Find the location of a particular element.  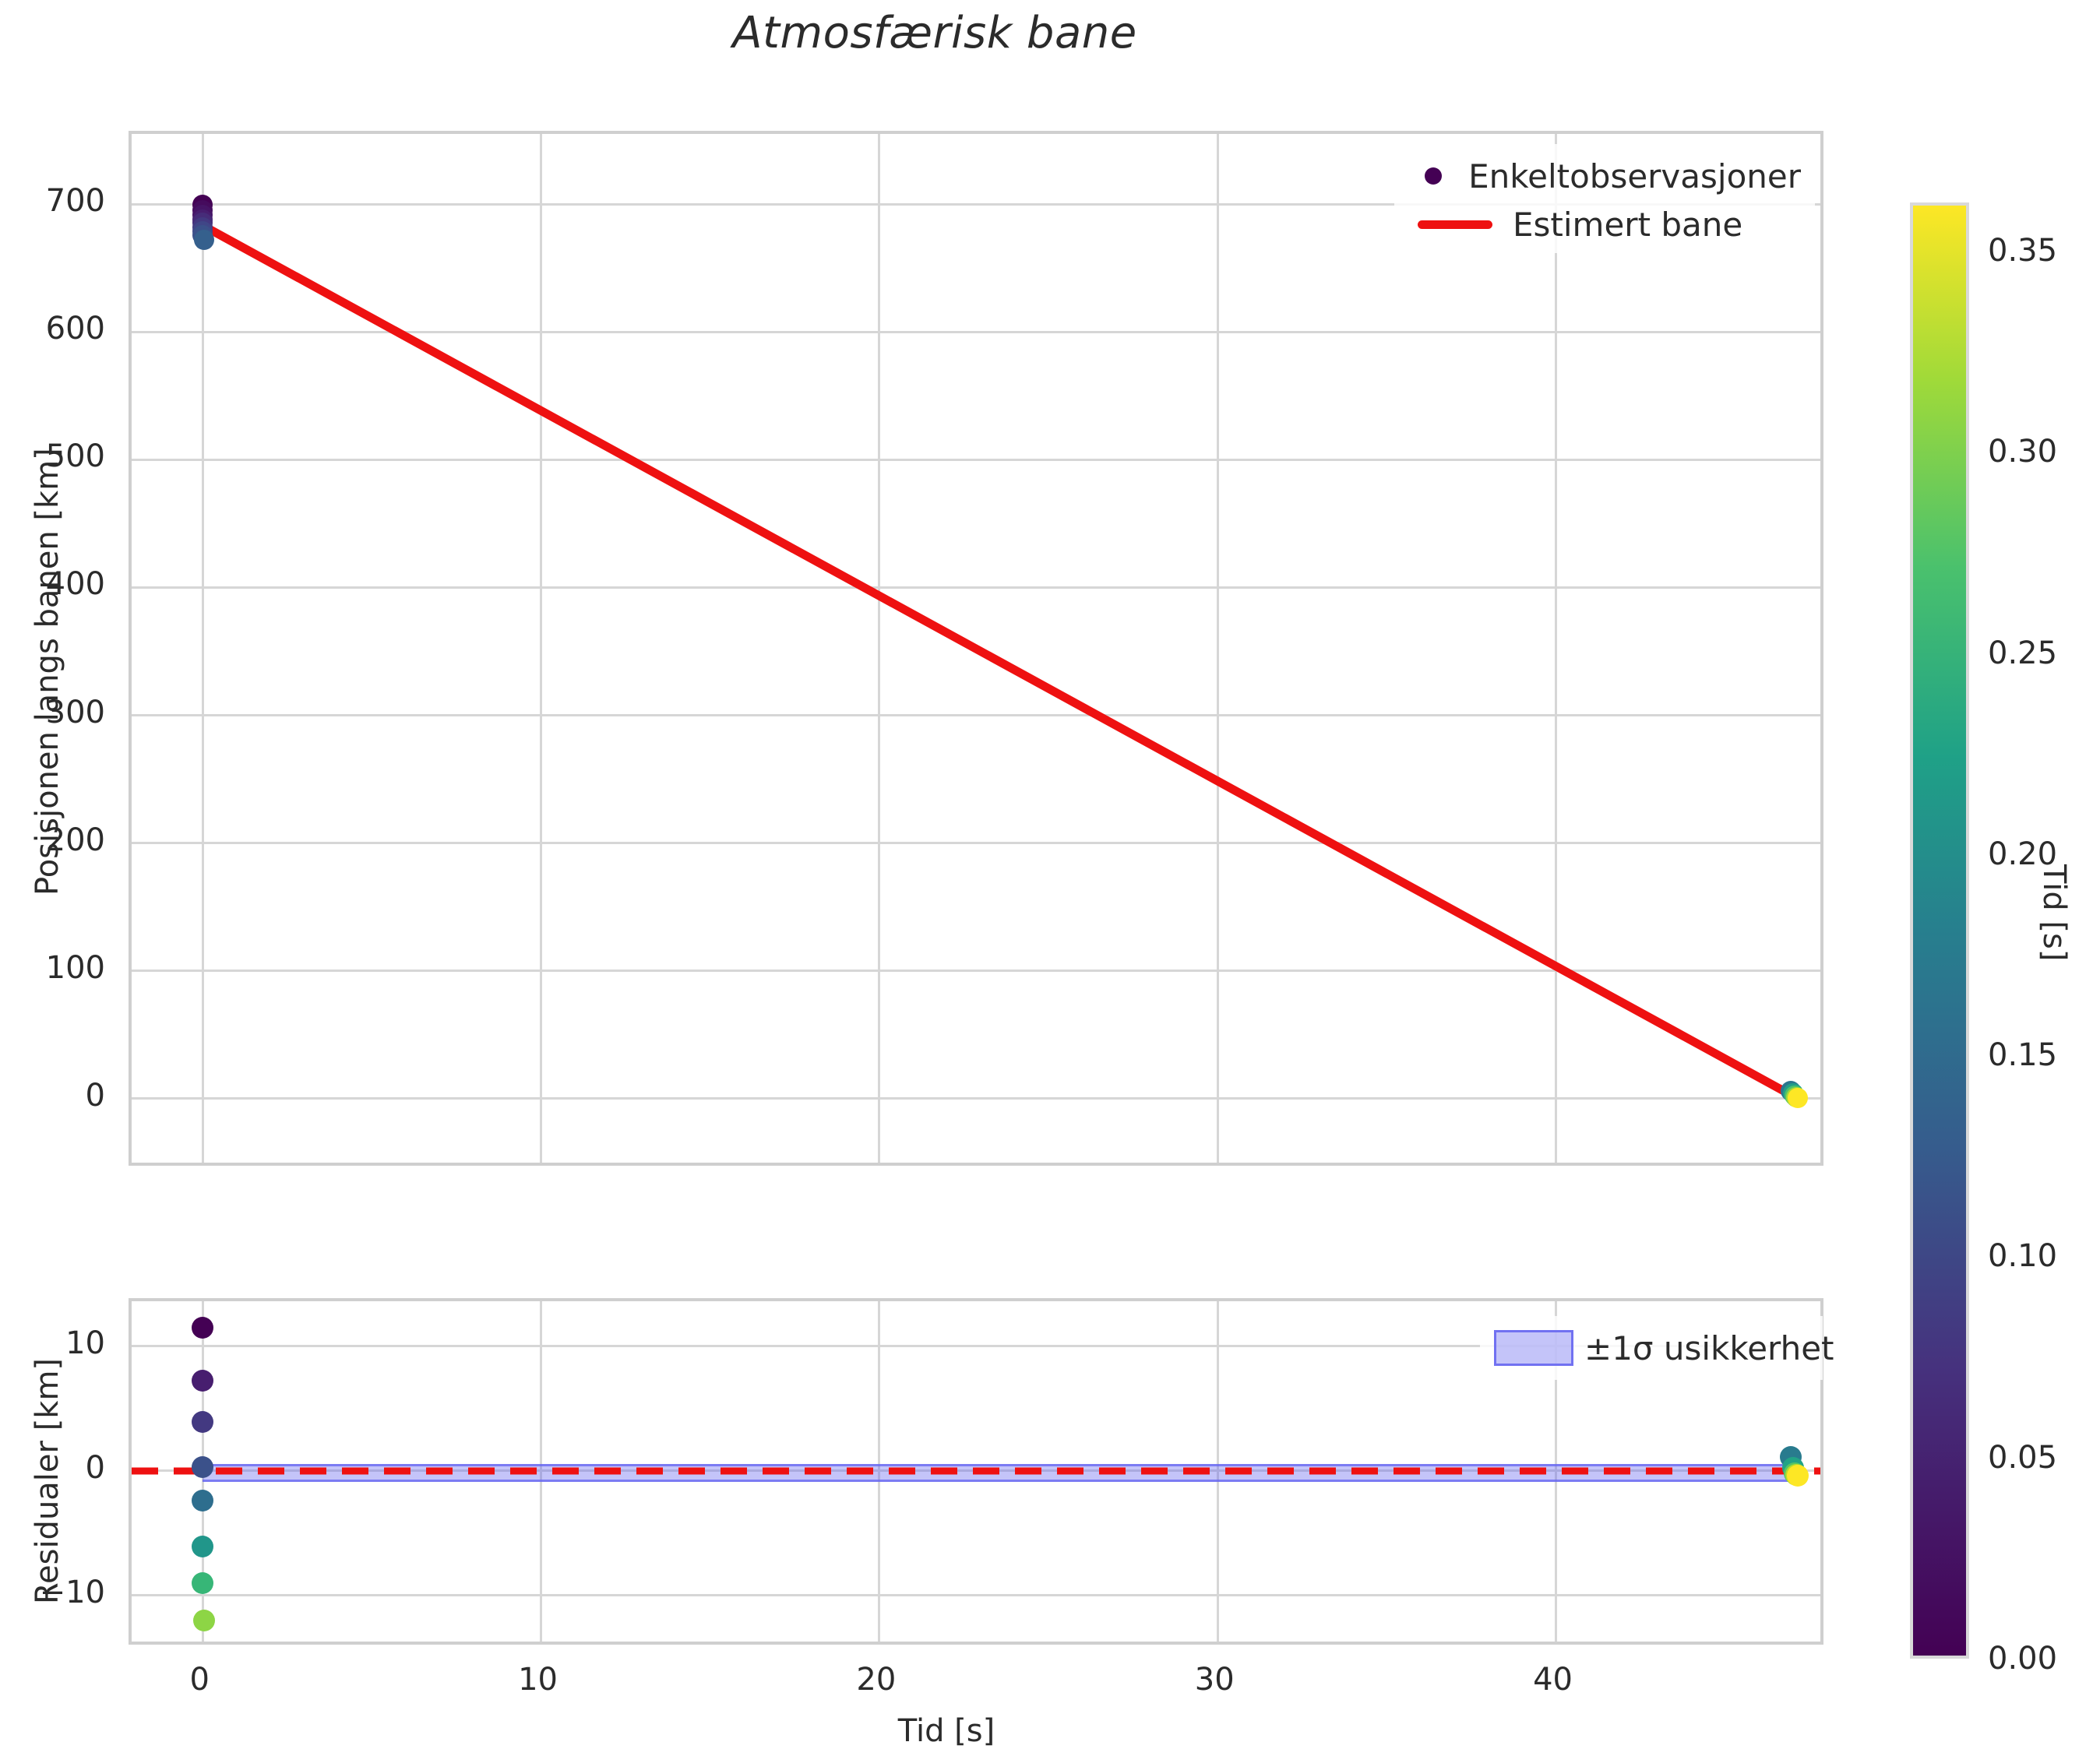

x-tick-label: 40 is located at coordinates (1553, 1680).